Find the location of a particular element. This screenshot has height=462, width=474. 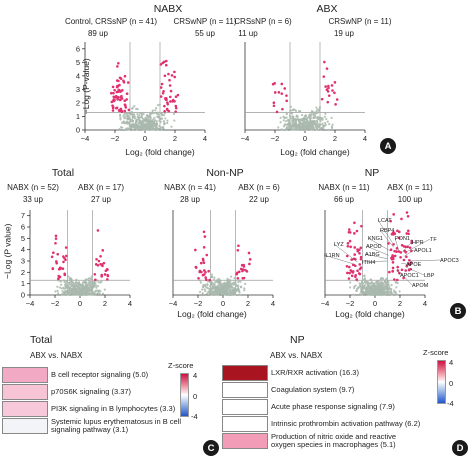

gene-label: LCAT is located at coordinates (385, 221).